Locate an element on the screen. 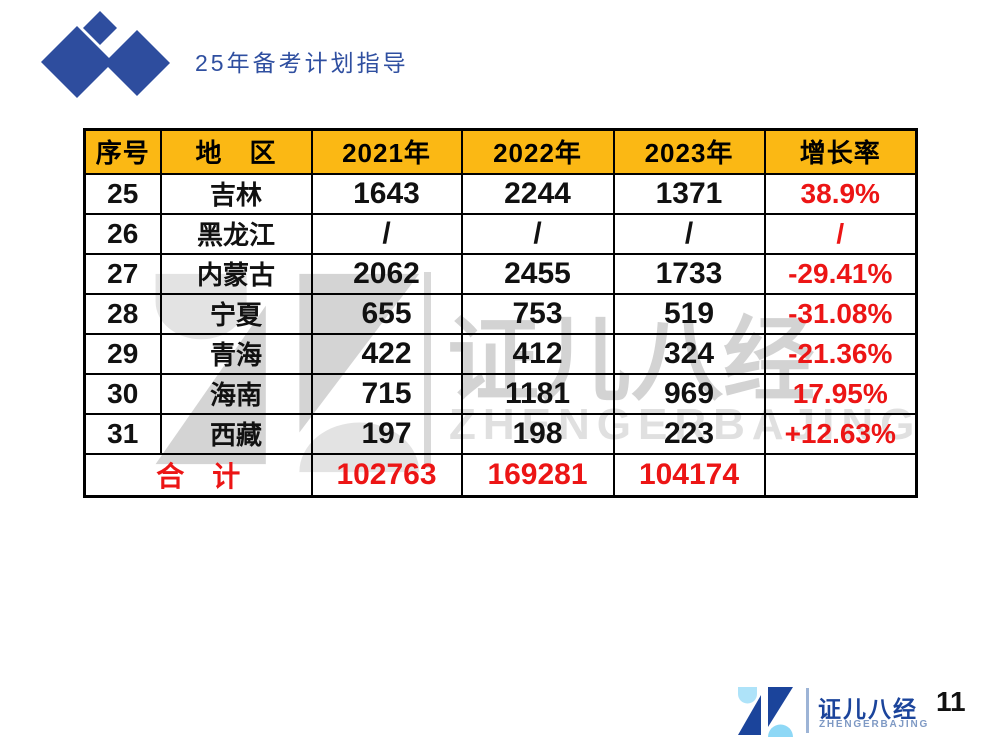 The width and height of the screenshot is (1000, 750). column-header: 增长率 is located at coordinates (840, 151).